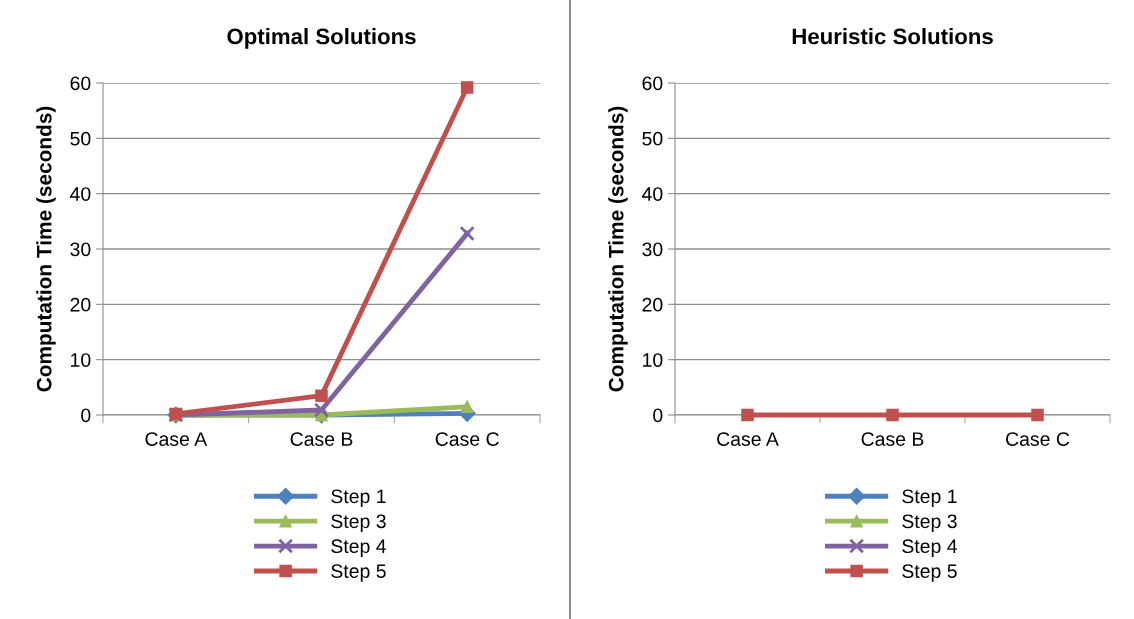 The image size is (1134, 619). I want to click on chart-title: Optimal Solutions, so click(321, 38).